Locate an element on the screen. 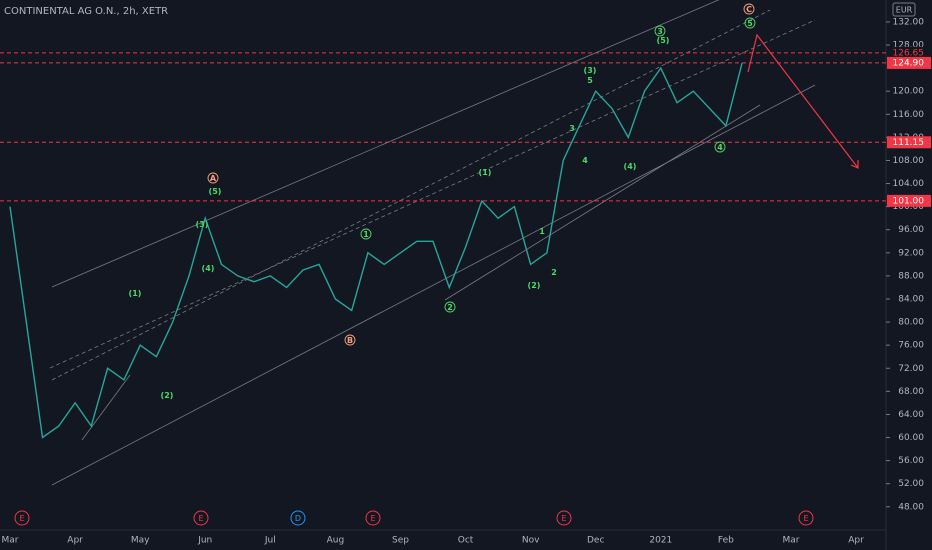 This screenshot has width=932, height=550. y-tick-label: 84.00 is located at coordinates (911, 299).